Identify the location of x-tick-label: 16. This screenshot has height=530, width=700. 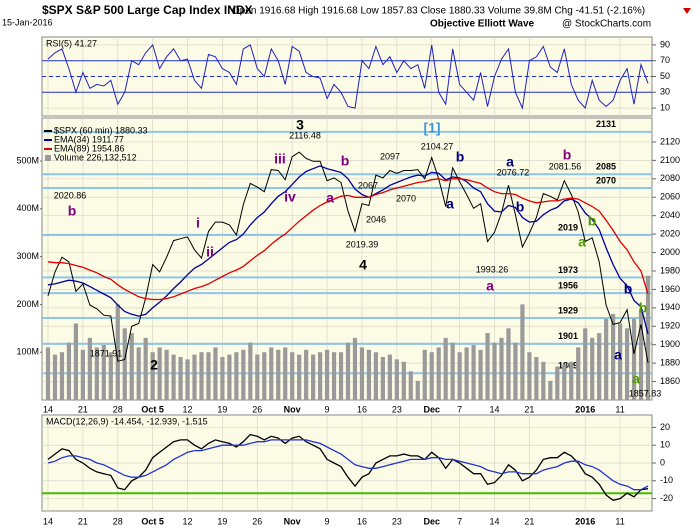
(362, 409).